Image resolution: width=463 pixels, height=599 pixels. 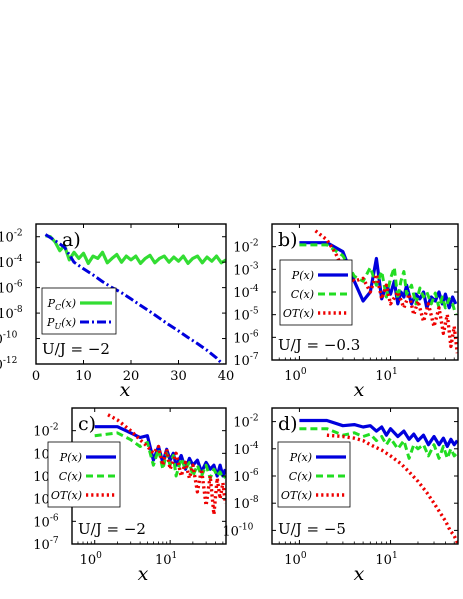 I want to click on x-tick-label: 0, so click(x=36, y=376).